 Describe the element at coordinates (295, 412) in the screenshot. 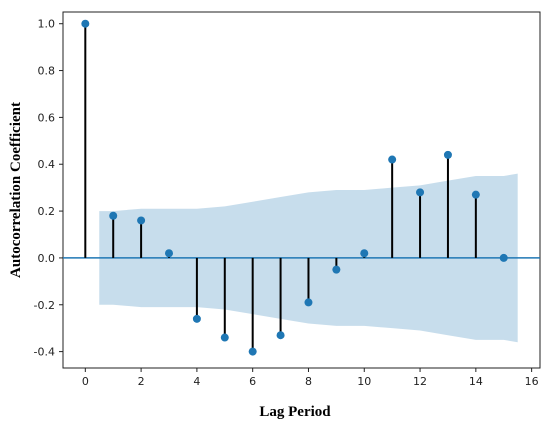

I see `x-axis-title: Lag Period` at that location.